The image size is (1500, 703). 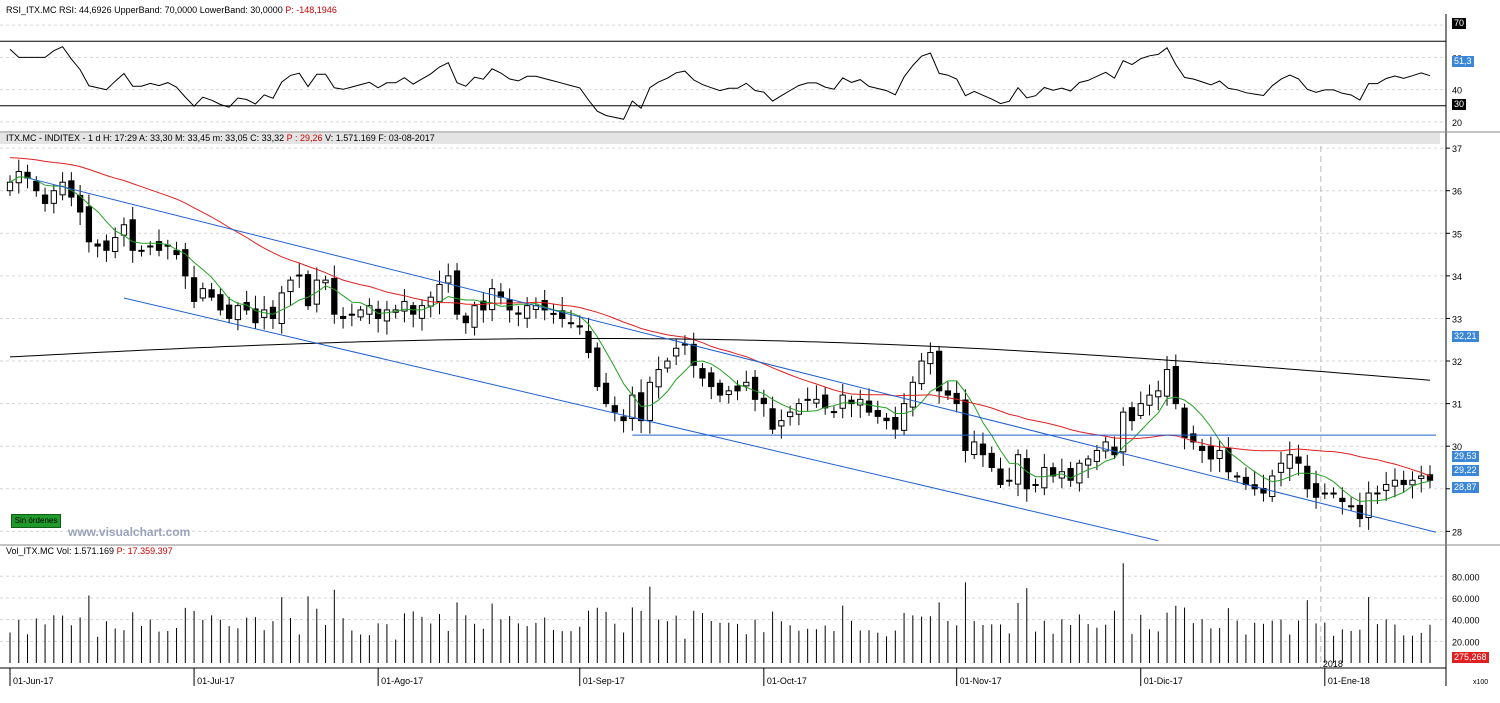 I want to click on rsi-lower-badge: 30, so click(x=1459, y=104).